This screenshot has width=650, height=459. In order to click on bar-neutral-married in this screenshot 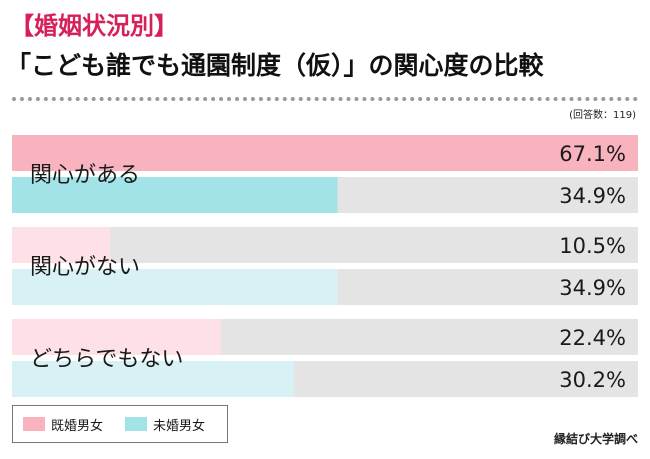, I will do `click(116, 337)`.